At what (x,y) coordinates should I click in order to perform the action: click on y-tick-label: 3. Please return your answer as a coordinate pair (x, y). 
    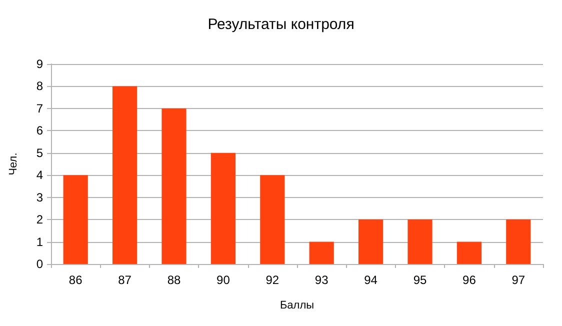
    Looking at the image, I should click on (40, 197).